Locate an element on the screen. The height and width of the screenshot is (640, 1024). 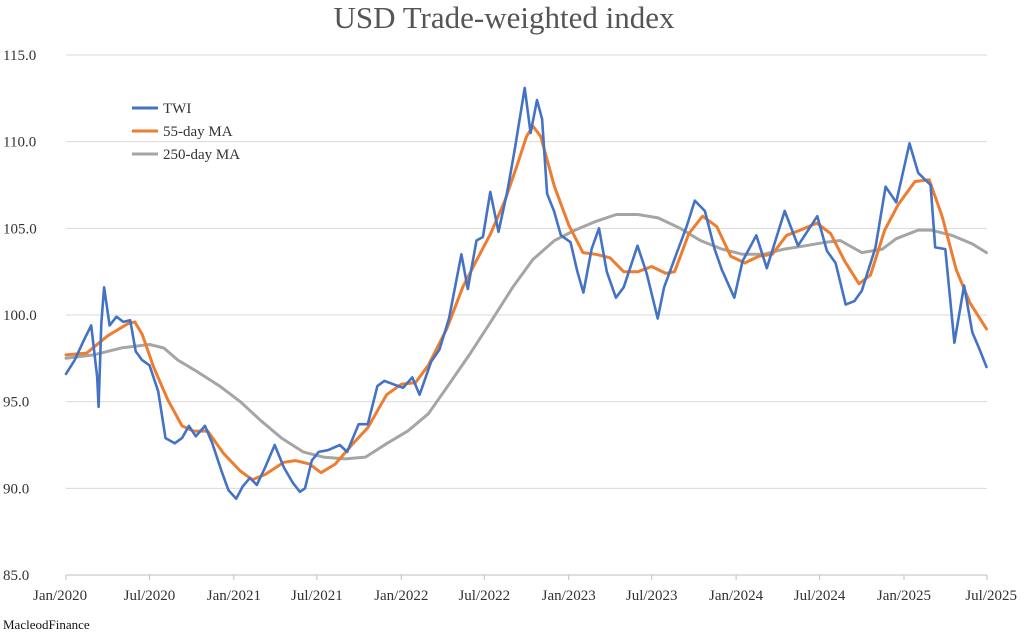
x-tick-label: Jan/2021 is located at coordinates (234, 596).